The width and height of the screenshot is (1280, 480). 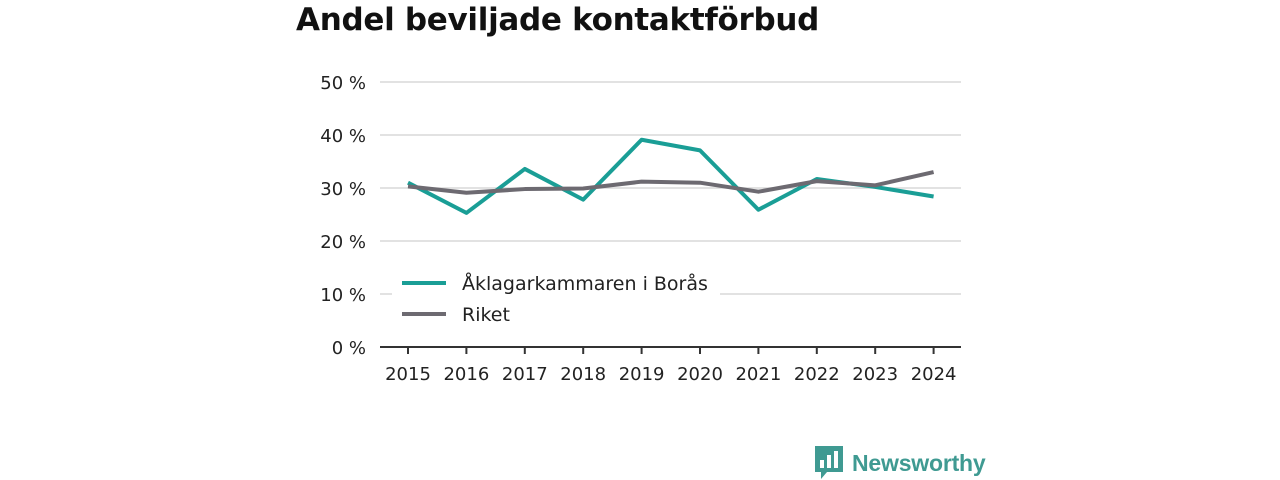 What do you see at coordinates (343, 295) in the screenshot?
I see `y-tick-label: 10 %` at bounding box center [343, 295].